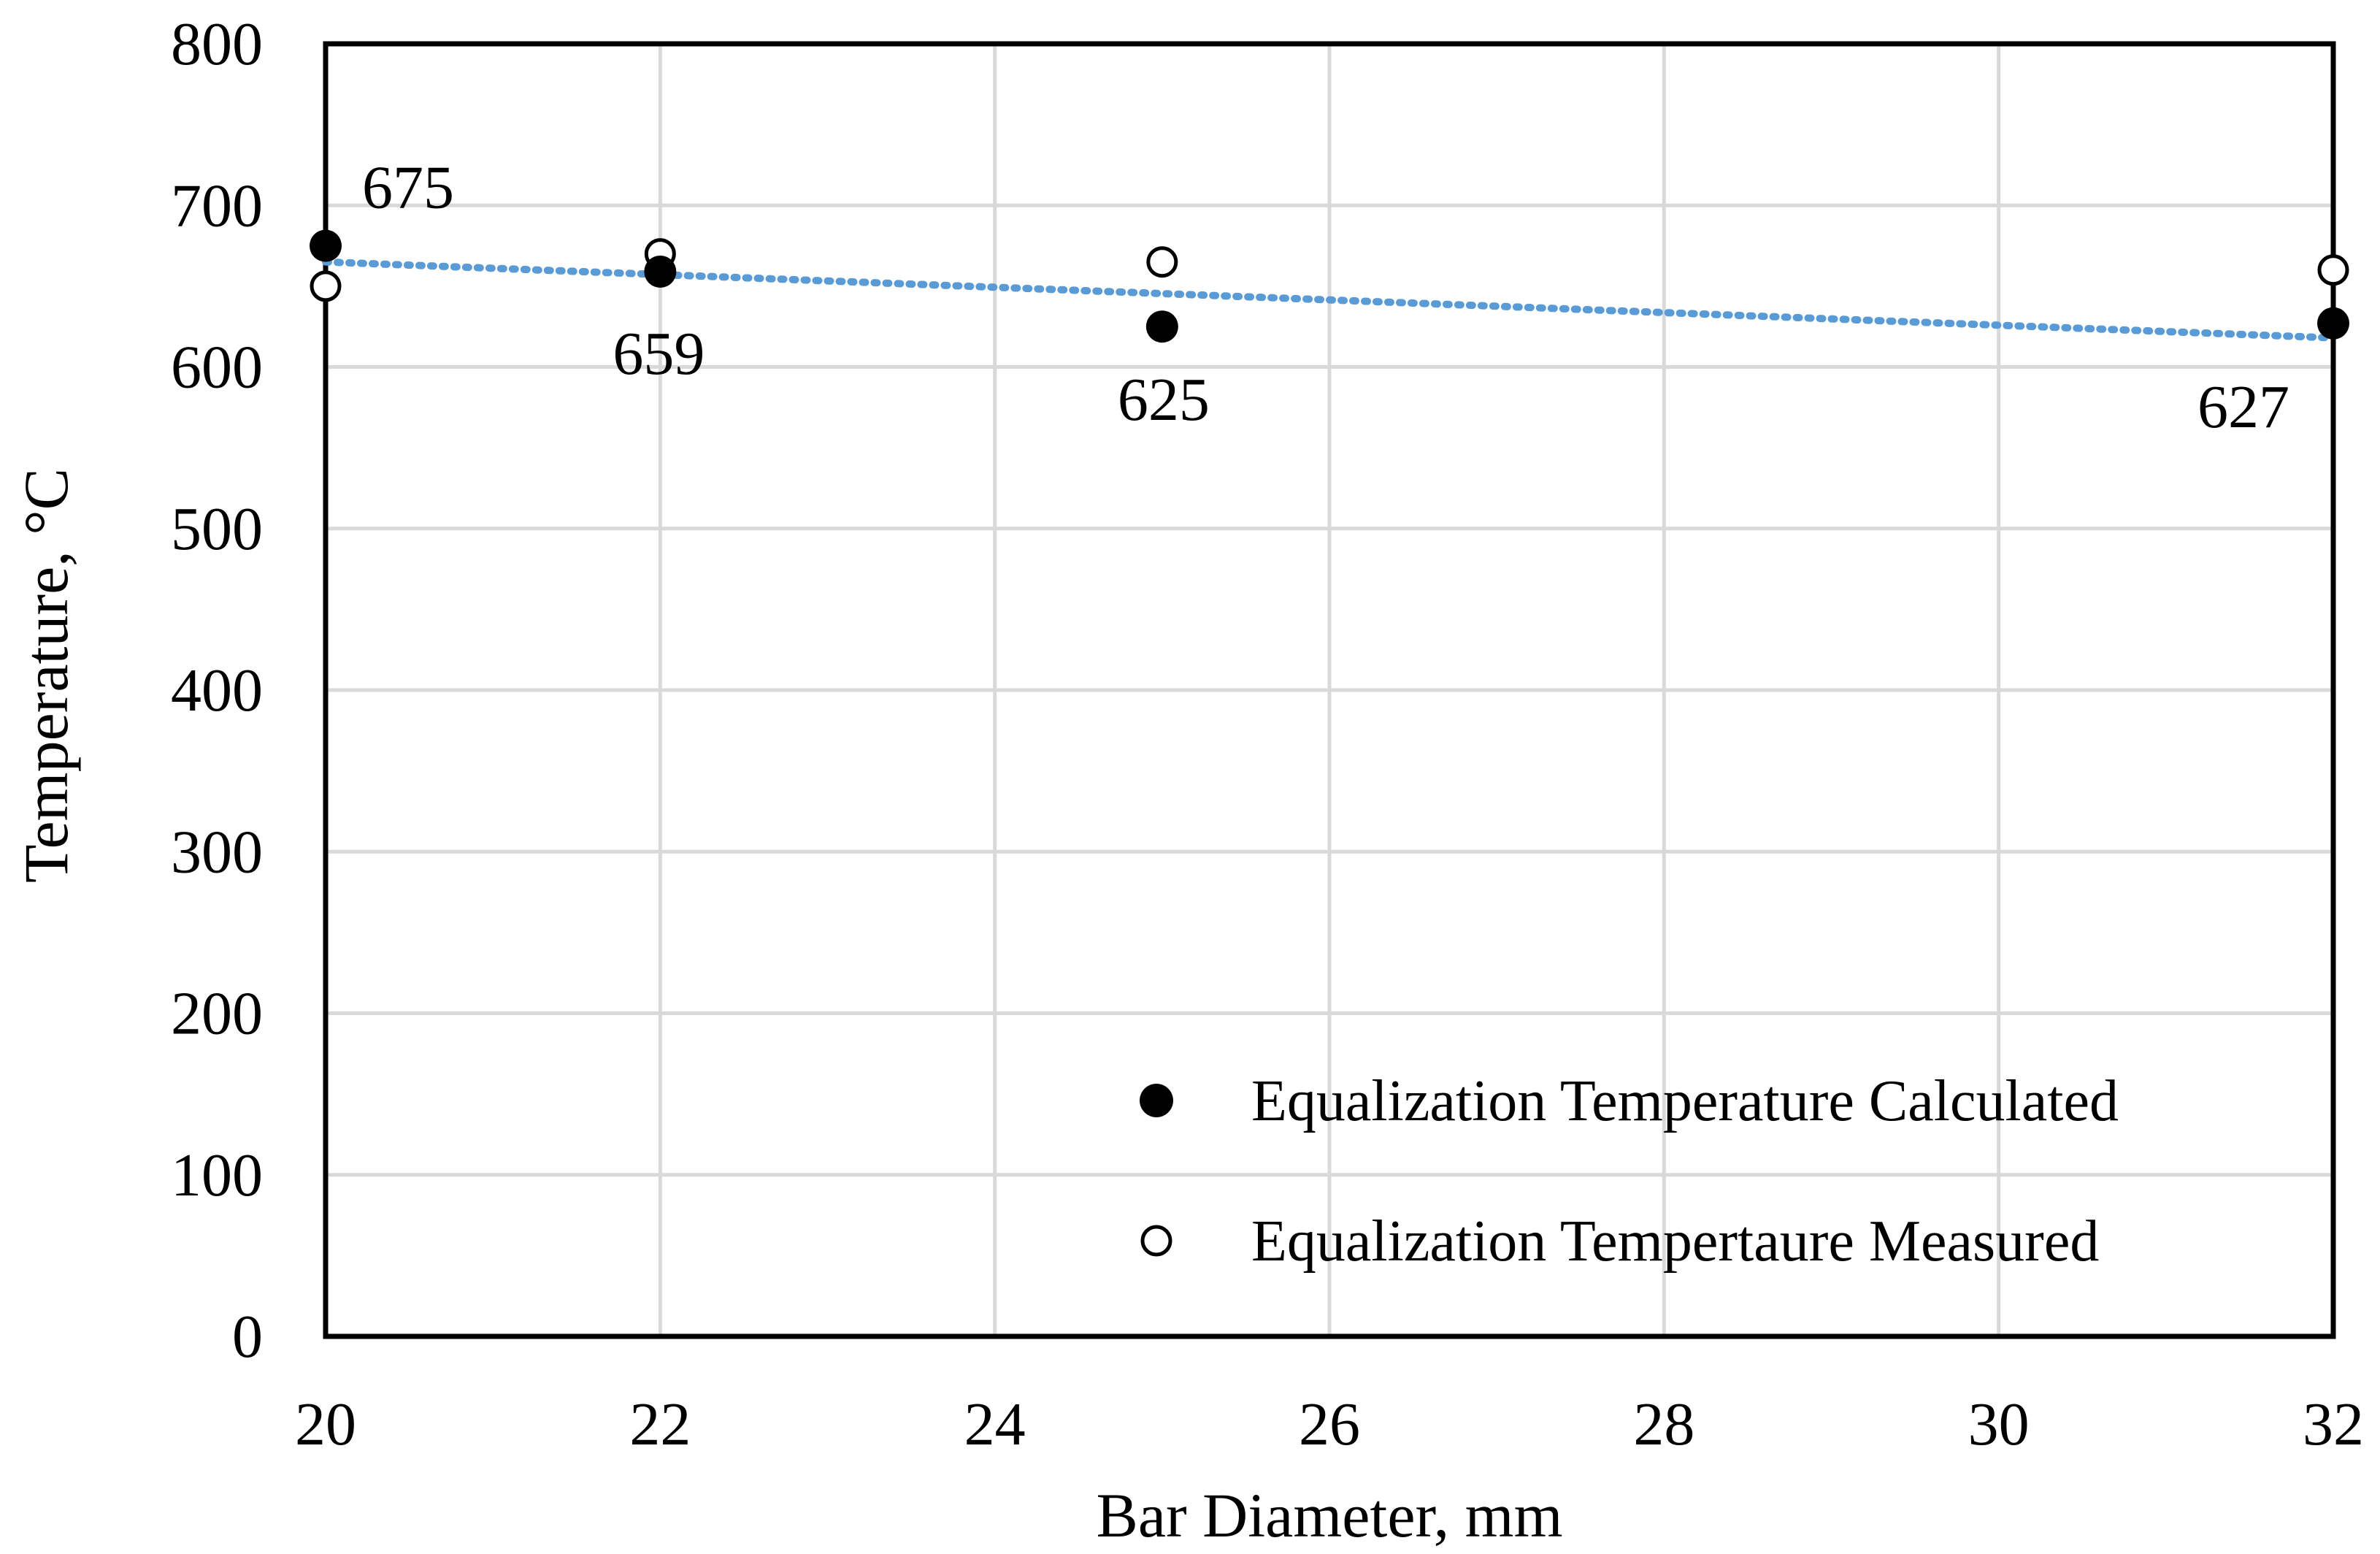 This screenshot has width=2380, height=1554. I want to click on y-tick-label: 500, so click(217, 529).